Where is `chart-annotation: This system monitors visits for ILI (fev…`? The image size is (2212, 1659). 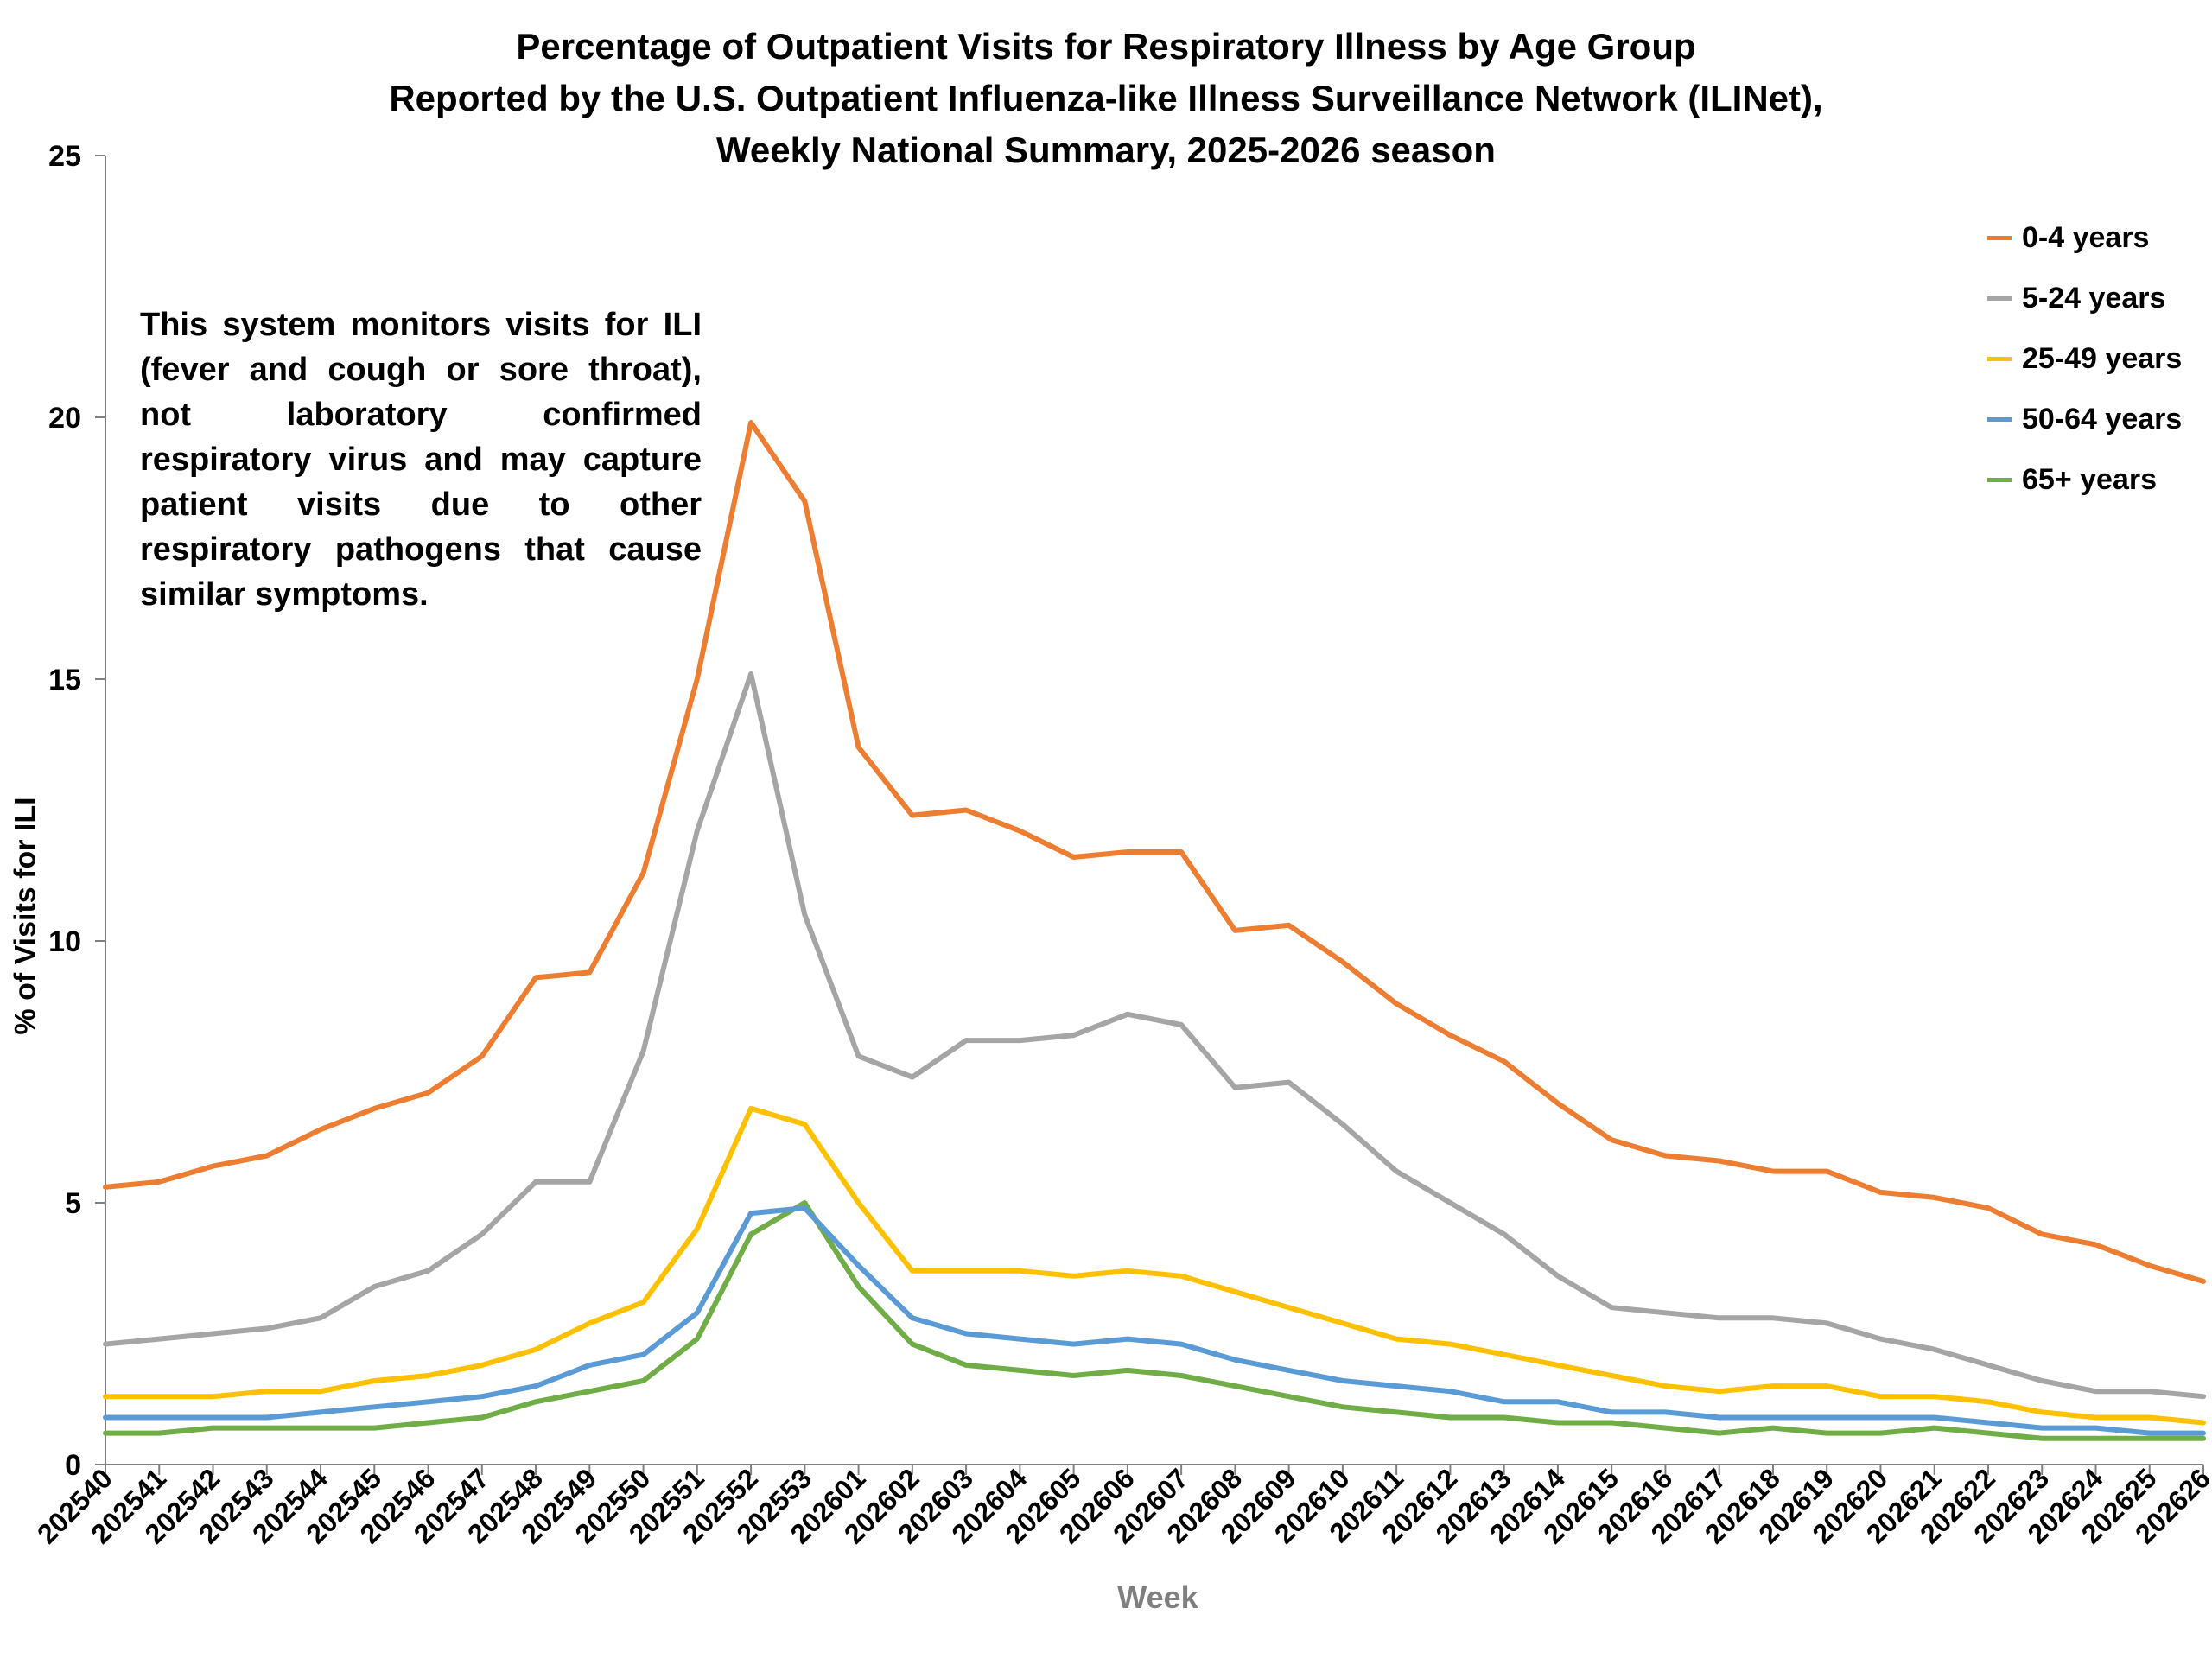 chart-annotation: This system monitors visits for ILI (fev… is located at coordinates (421, 460).